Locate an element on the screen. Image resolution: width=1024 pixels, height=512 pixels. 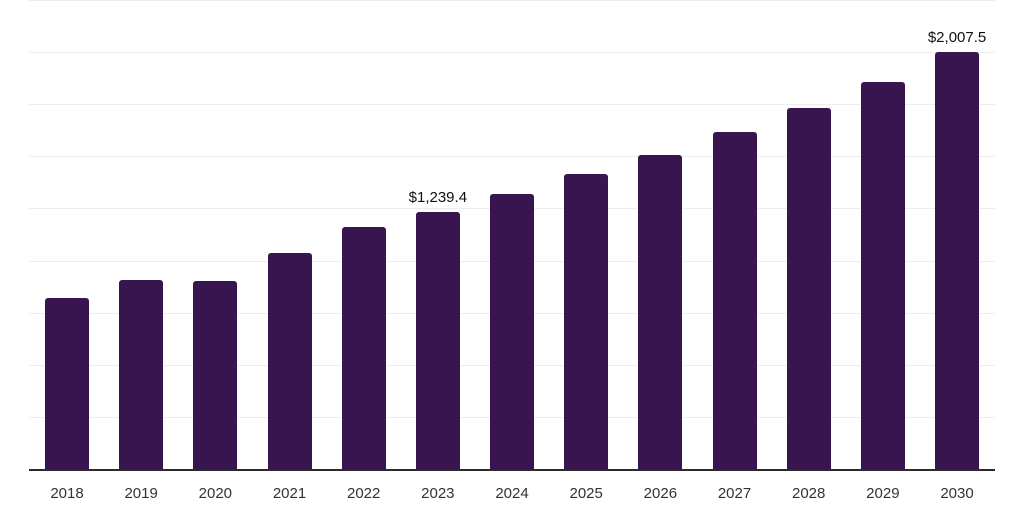
x-tick-label-2018: 2018 is located at coordinates (67, 493).